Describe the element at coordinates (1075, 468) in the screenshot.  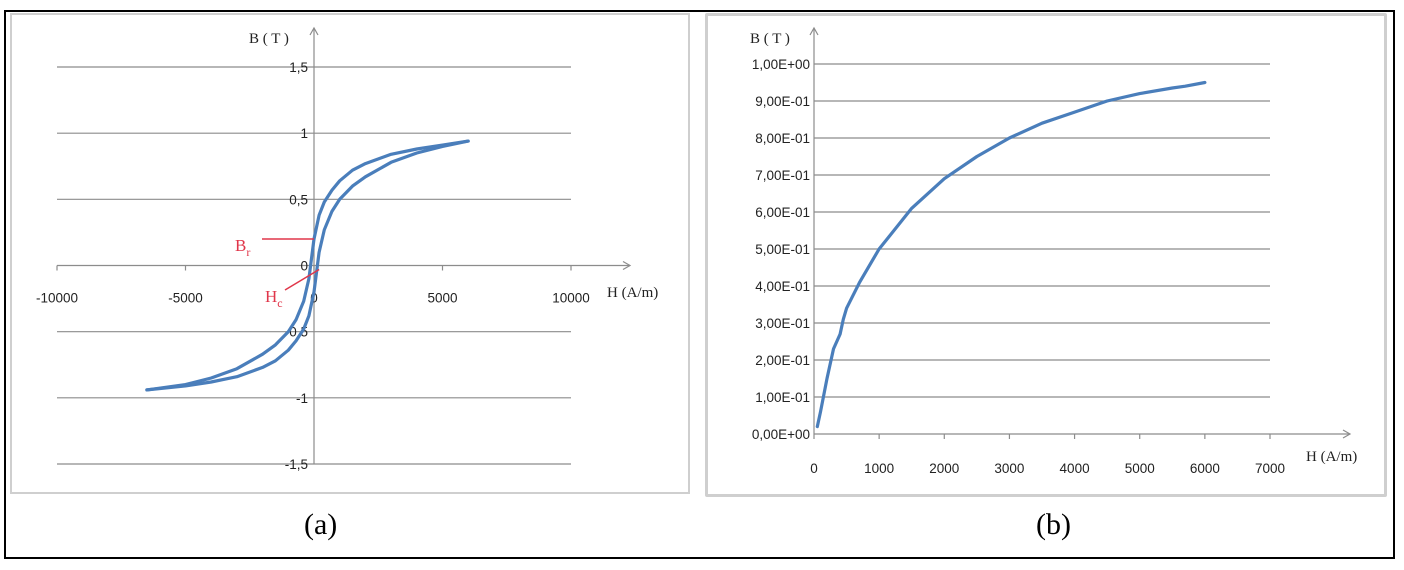
I see `x-tick-label-b-4: 4000` at that location.